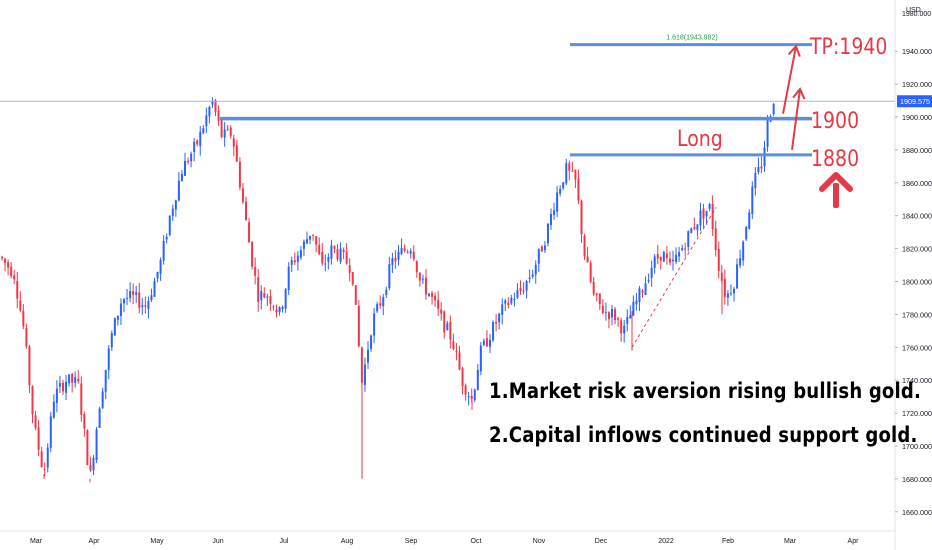  Describe the element at coordinates (836, 182) in the screenshot. I see `bold-up-arrow-head` at that location.